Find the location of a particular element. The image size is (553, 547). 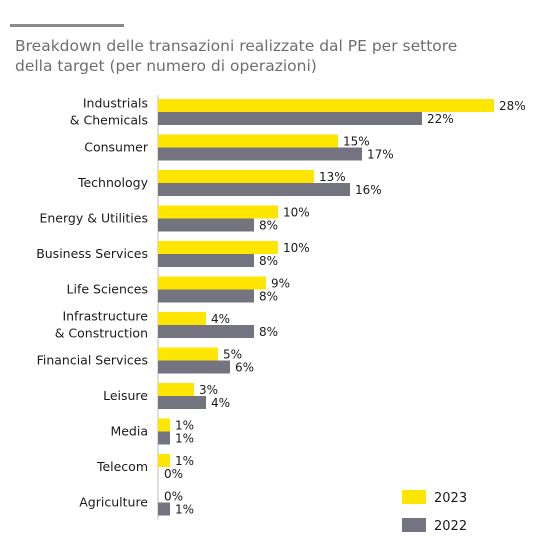

data-label-2022-infrastructure-construction: 8% is located at coordinates (268, 332).